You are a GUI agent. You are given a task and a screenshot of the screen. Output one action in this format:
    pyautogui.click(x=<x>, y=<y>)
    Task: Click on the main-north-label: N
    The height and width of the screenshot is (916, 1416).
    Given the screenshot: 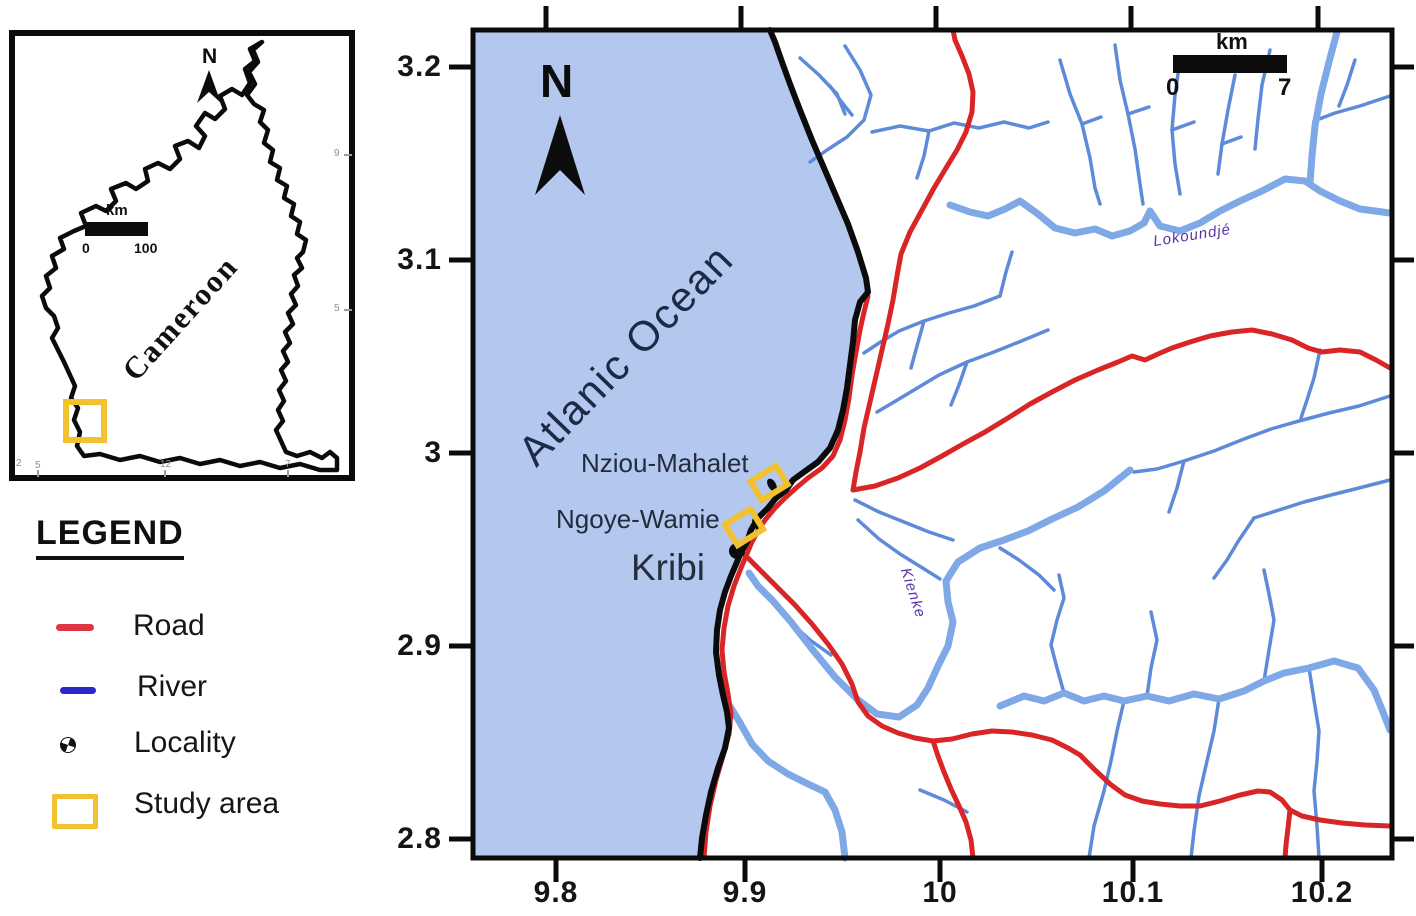 What is the action you would take?
    pyautogui.click(x=557, y=81)
    